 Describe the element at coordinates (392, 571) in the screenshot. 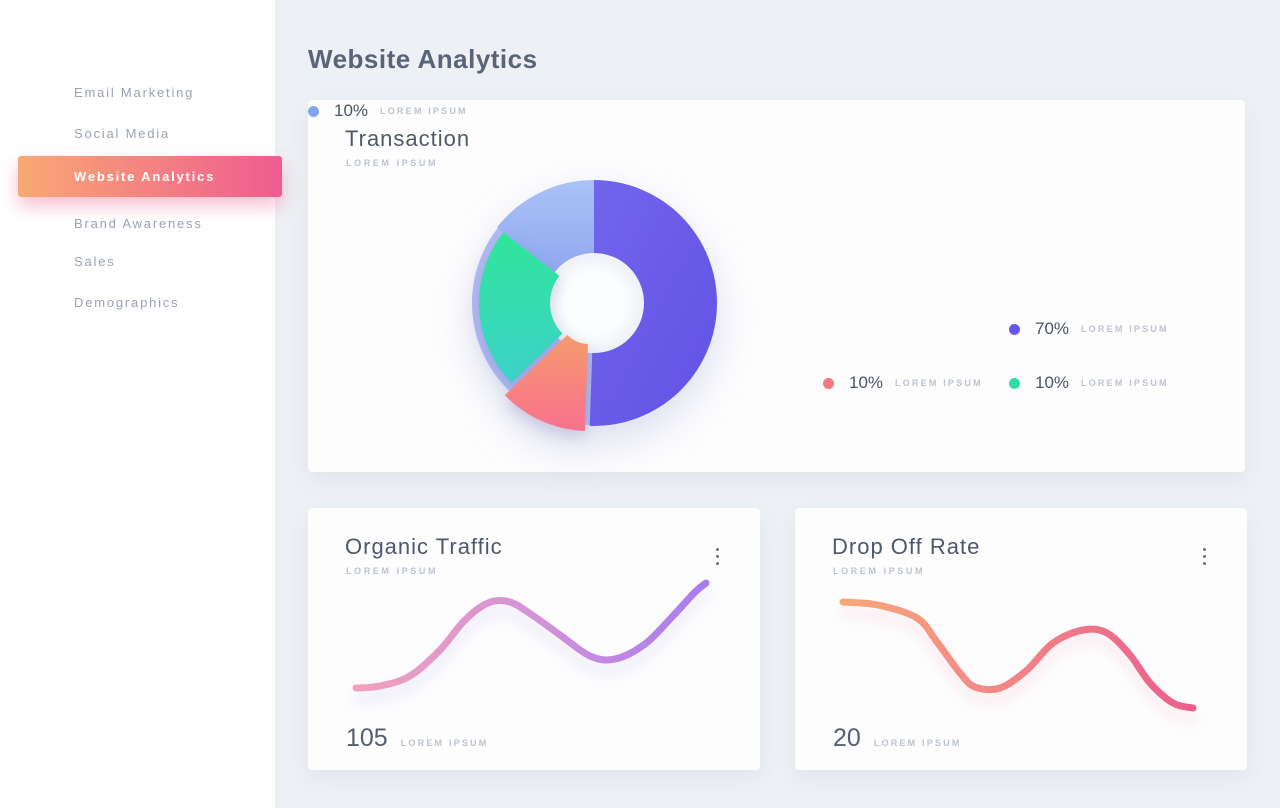

I see `organic-traffic-subtitle: LOREM IPSUM` at that location.